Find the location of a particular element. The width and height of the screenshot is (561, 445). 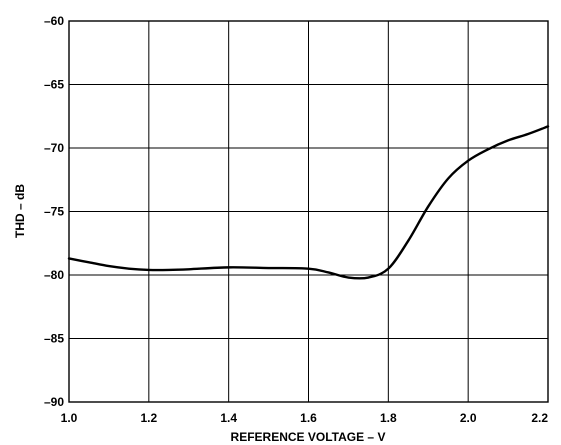

x-tick-label: 1.2 is located at coordinates (148, 418).